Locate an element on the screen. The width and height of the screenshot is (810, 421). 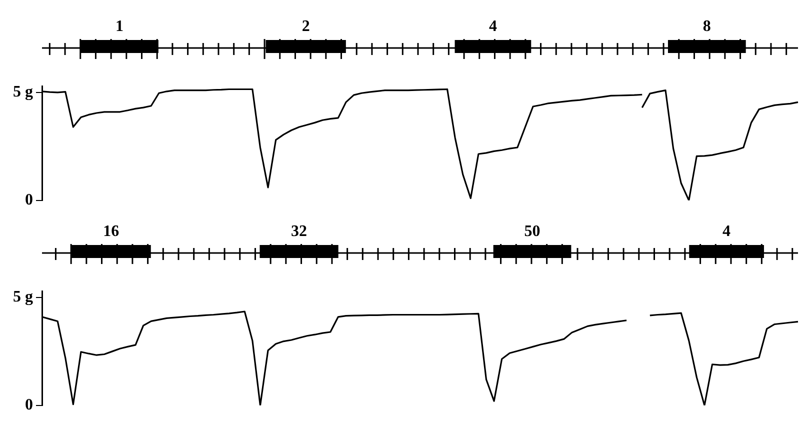
text: 32 is located at coordinates (299, 231).